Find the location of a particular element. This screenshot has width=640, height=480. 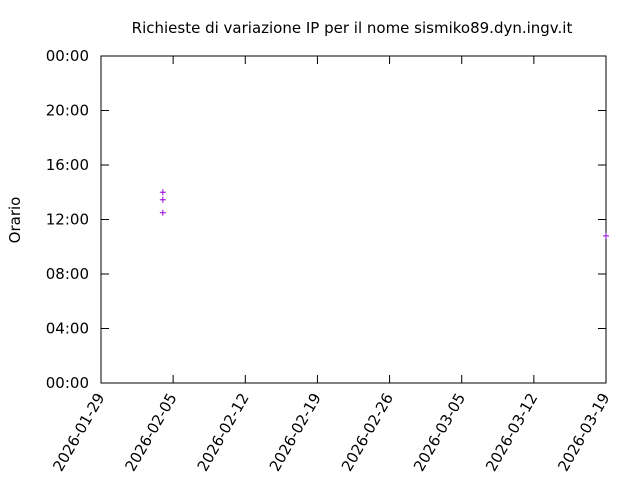

x-tick-label: 2026-03-12 is located at coordinates (511, 432).